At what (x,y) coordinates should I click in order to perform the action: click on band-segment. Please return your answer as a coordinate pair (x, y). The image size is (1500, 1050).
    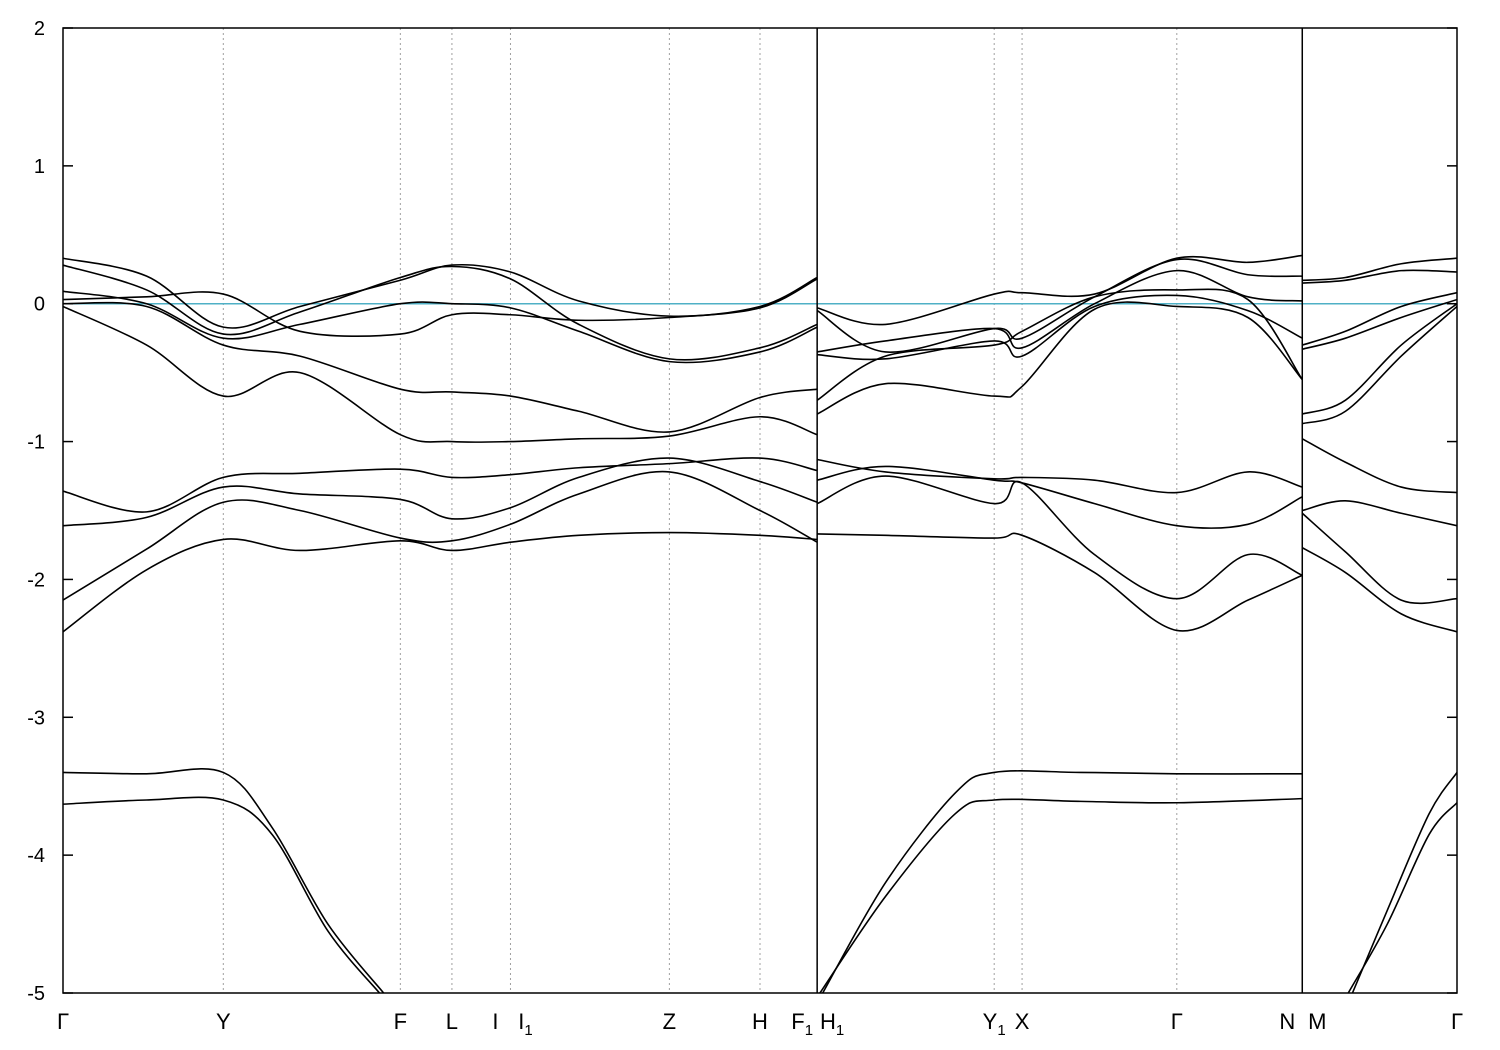
    Looking at the image, I should click on (1379, 625).